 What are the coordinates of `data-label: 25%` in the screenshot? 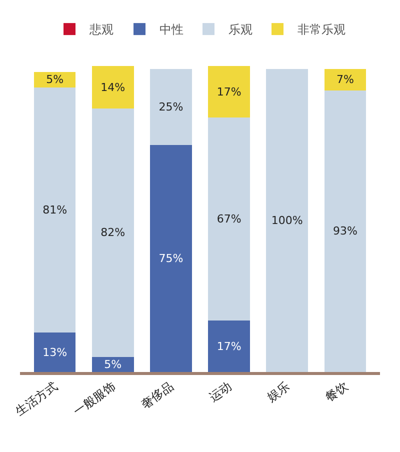 It's located at (171, 107).